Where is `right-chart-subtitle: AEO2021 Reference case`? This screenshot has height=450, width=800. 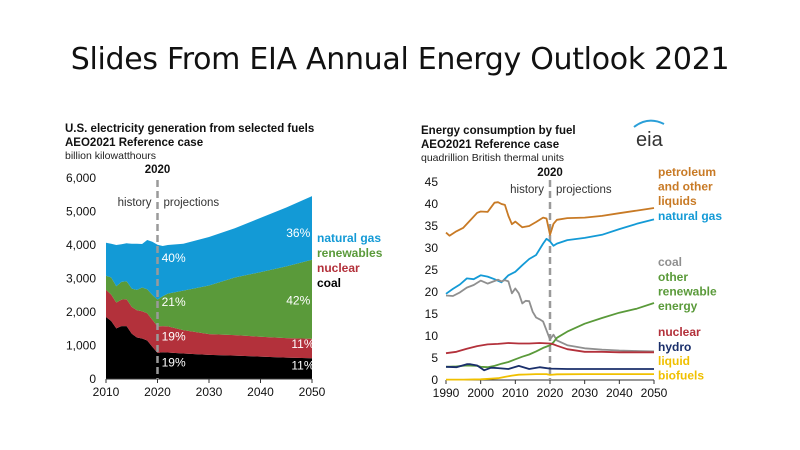 right-chart-subtitle: AEO2021 Reference case is located at coordinates (490, 145).